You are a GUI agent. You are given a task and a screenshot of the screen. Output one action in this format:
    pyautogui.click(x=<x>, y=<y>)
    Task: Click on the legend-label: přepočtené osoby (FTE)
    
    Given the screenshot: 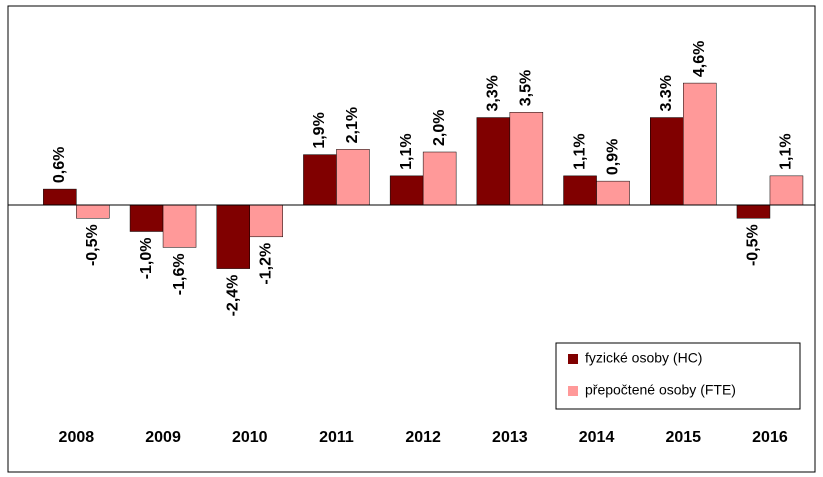 What is the action you would take?
    pyautogui.click(x=660, y=390)
    